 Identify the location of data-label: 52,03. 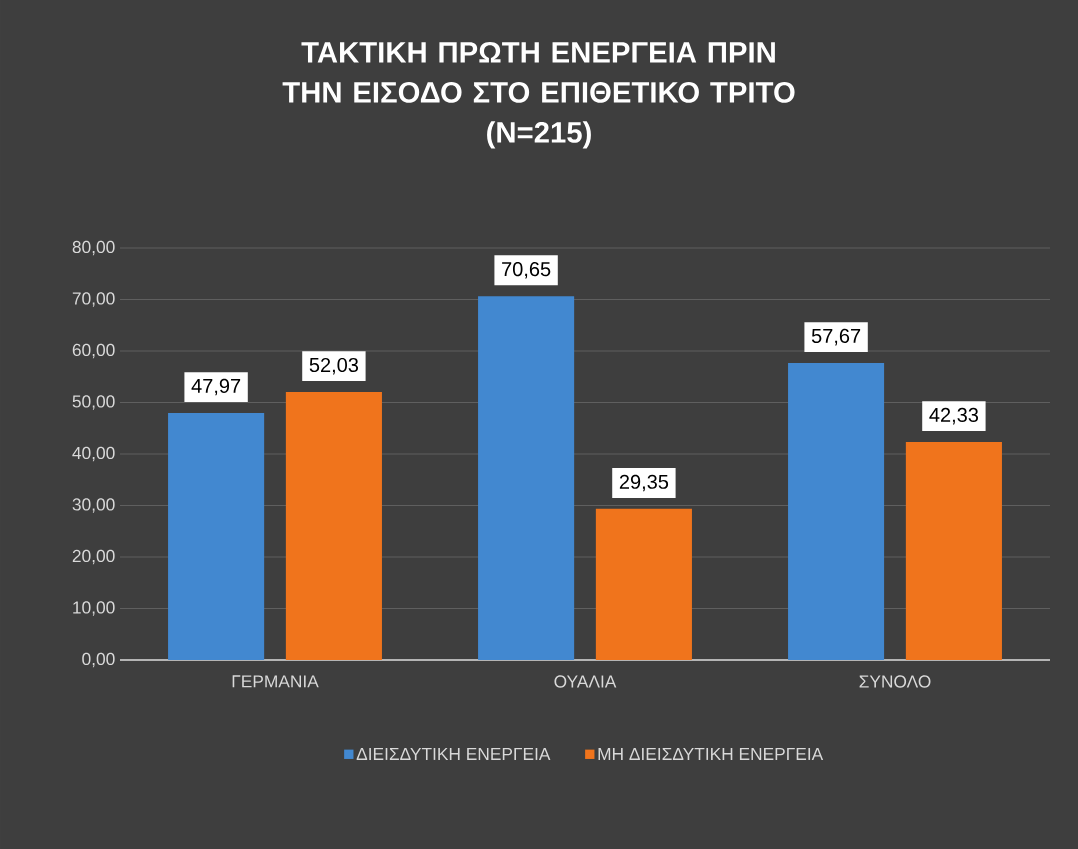
(334, 366).